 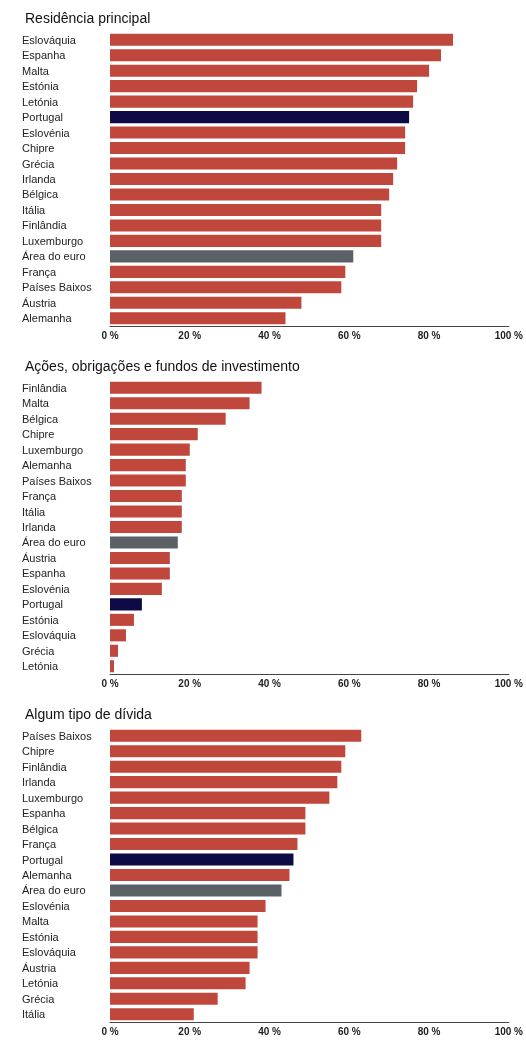 I want to click on chart-title: Residência principal, so click(x=88, y=18).